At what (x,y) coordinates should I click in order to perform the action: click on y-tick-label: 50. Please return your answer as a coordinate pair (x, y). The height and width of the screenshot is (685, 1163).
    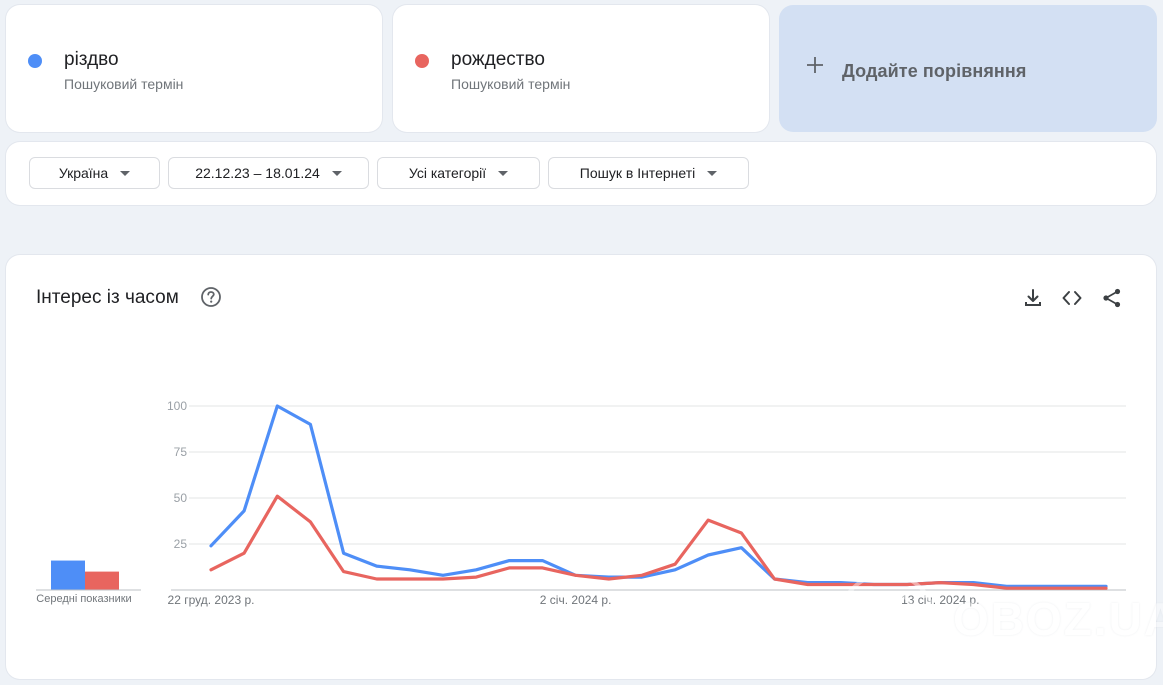
    Looking at the image, I should click on (181, 498).